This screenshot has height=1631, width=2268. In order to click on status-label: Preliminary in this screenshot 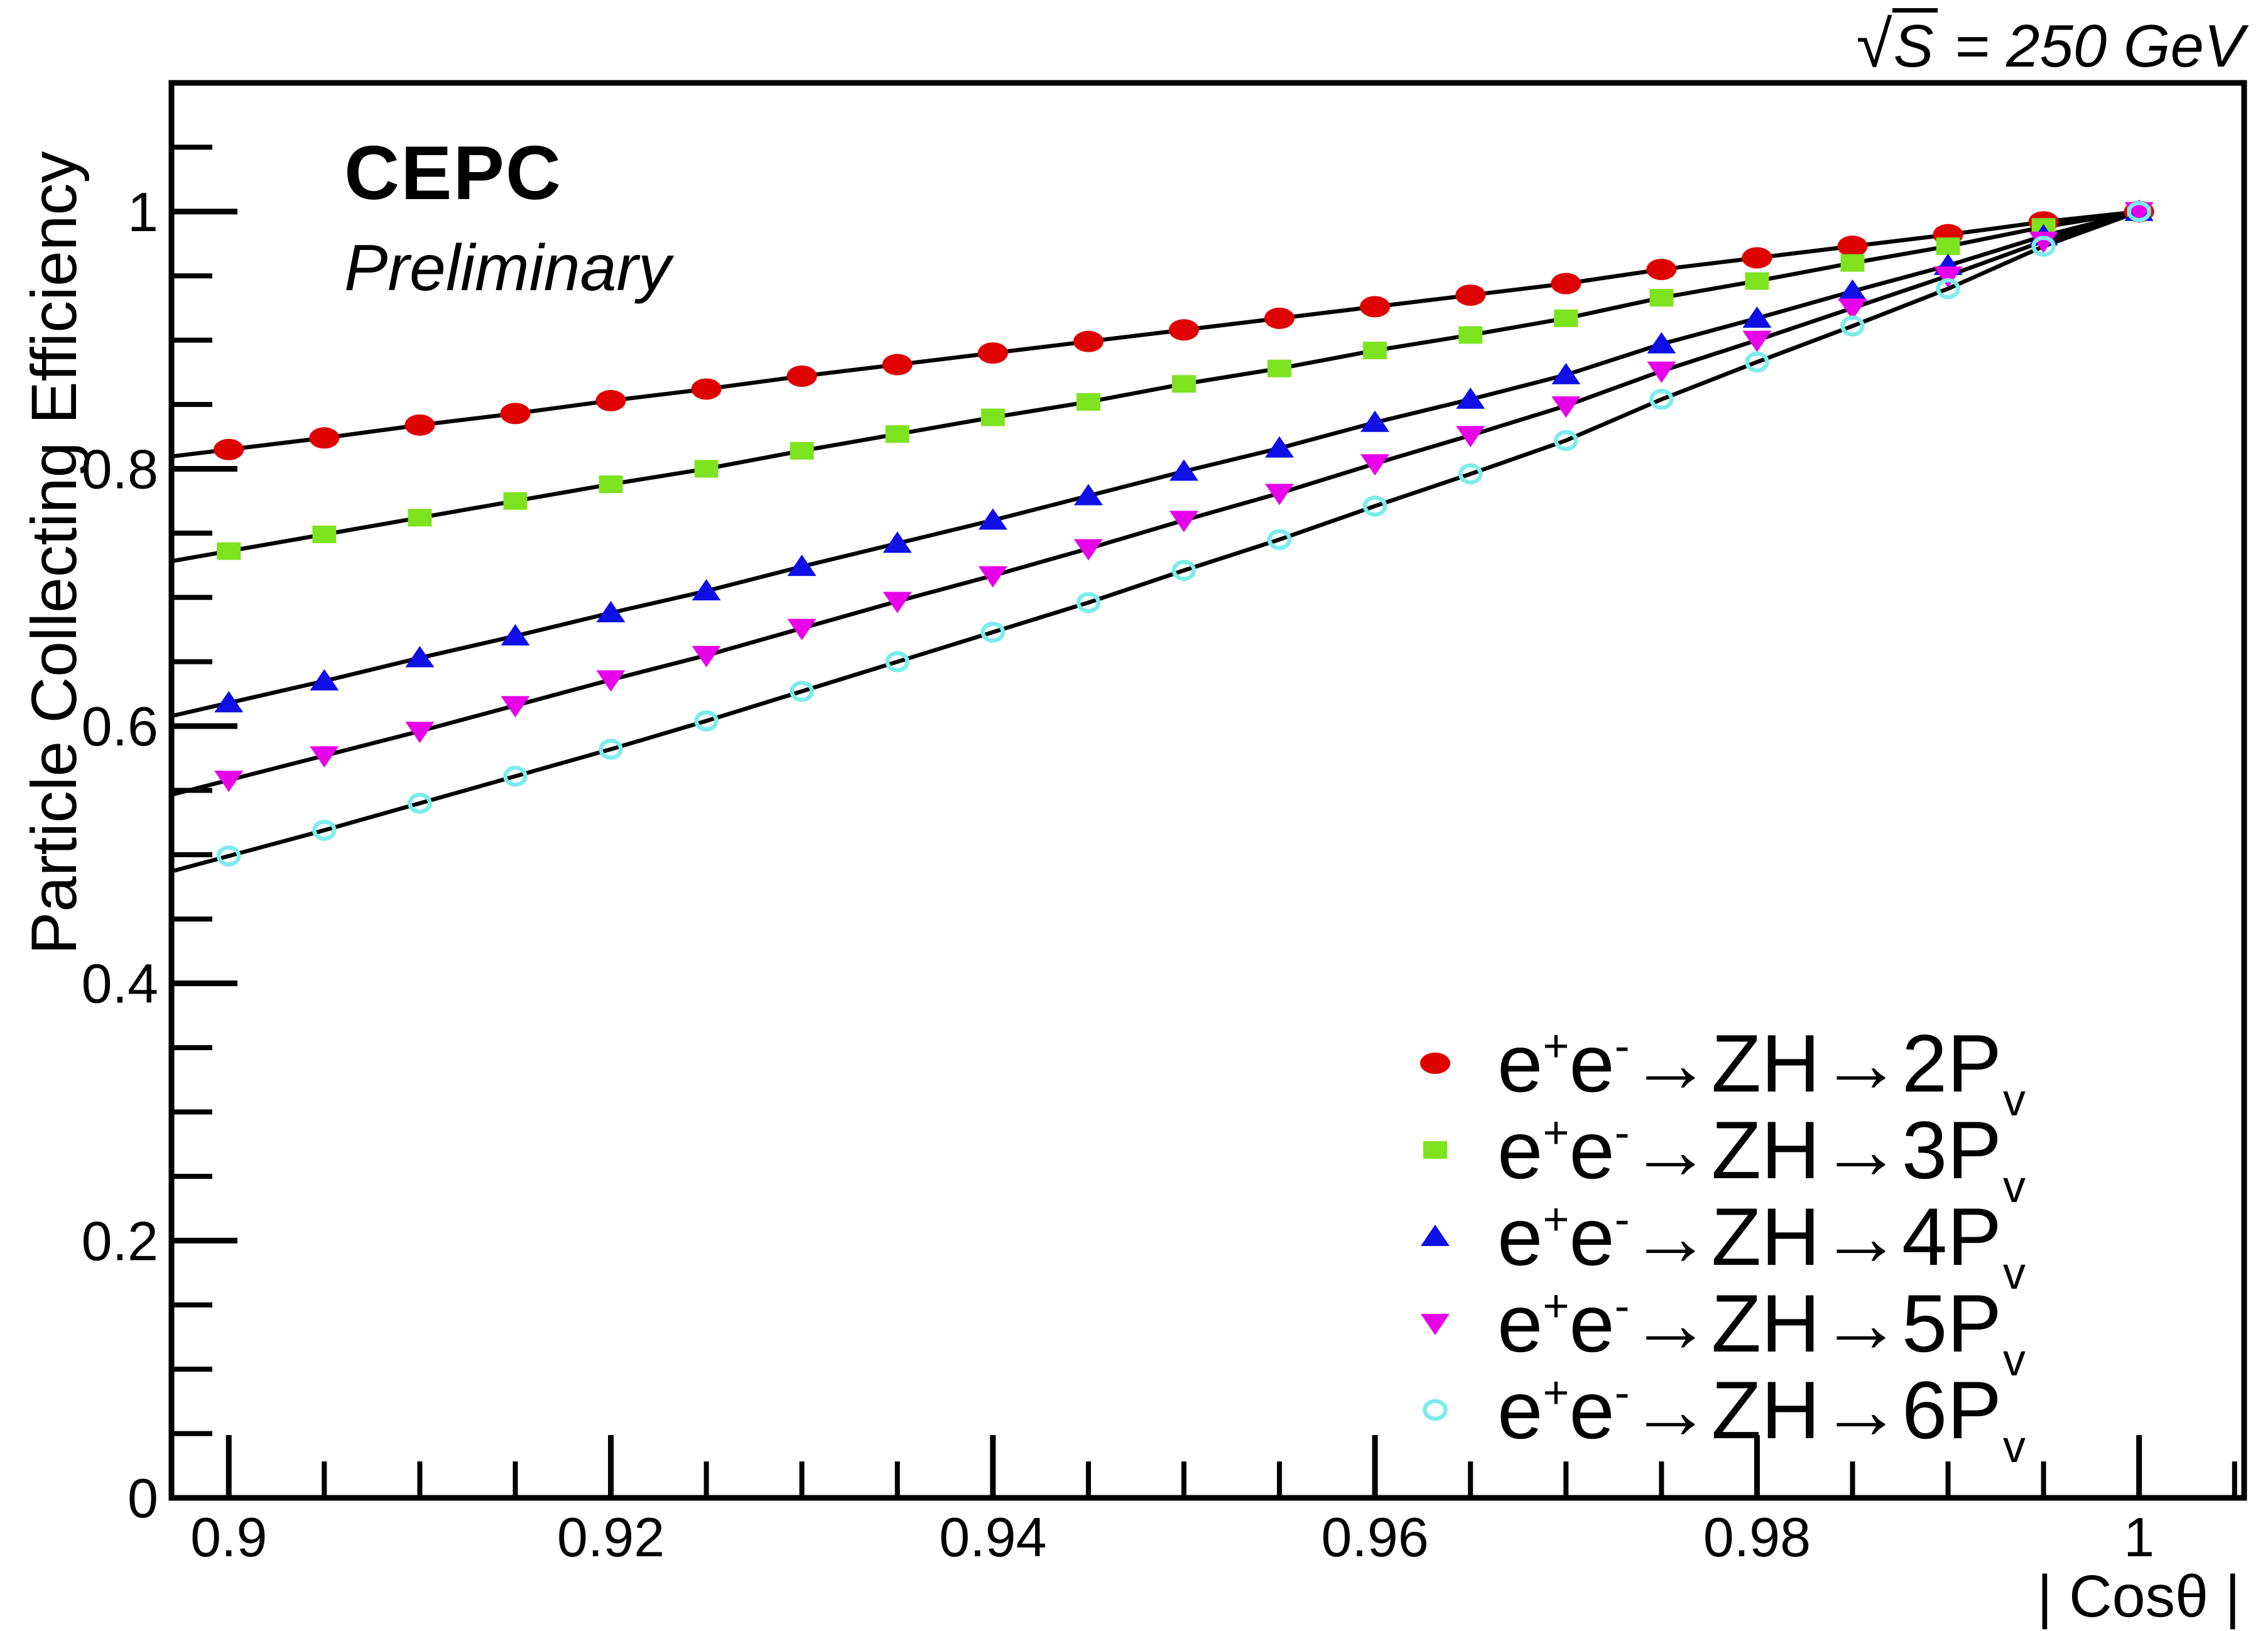, I will do `click(508, 268)`.